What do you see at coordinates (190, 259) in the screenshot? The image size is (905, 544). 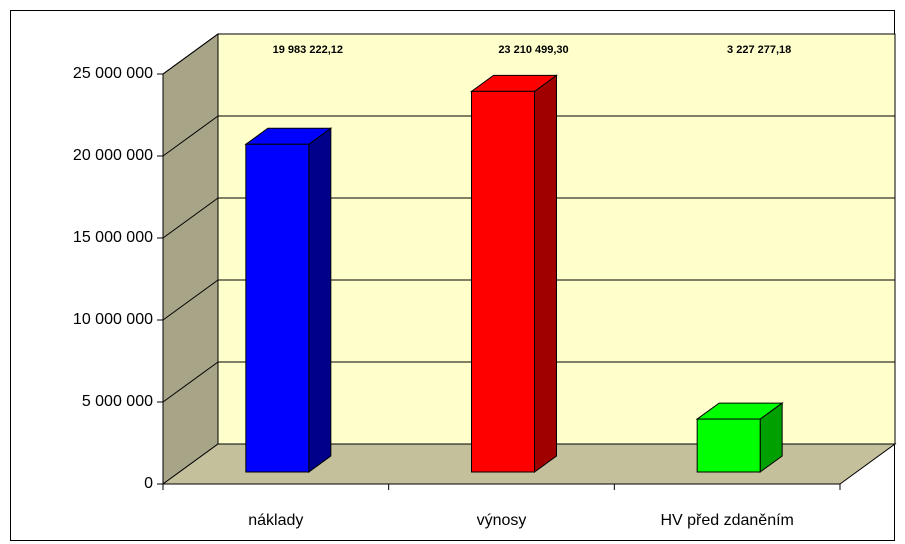 I see `side-wall` at bounding box center [190, 259].